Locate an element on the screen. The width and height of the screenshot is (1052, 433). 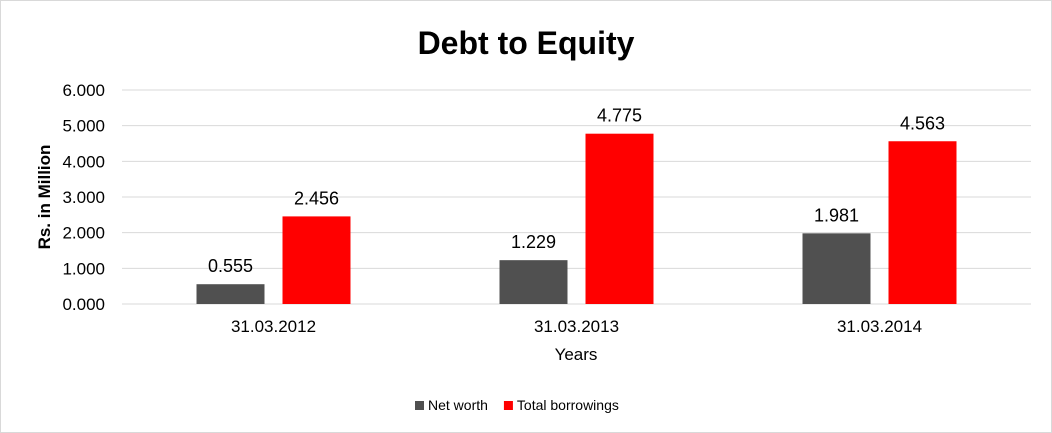
chart-title: Debt to Equity is located at coordinates (526, 43).